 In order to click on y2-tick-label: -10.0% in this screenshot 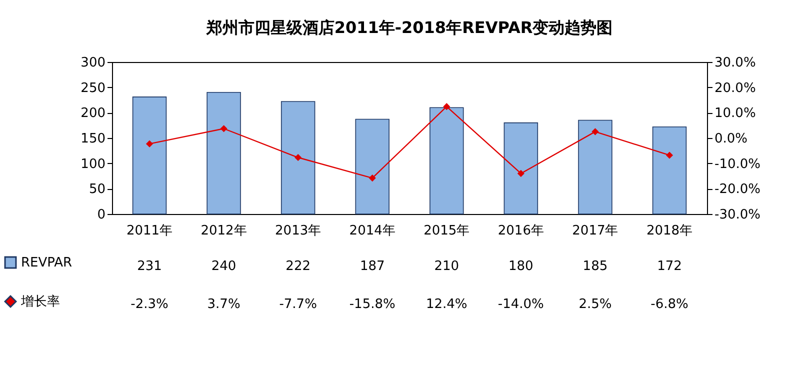, I will do `click(737, 164)`.